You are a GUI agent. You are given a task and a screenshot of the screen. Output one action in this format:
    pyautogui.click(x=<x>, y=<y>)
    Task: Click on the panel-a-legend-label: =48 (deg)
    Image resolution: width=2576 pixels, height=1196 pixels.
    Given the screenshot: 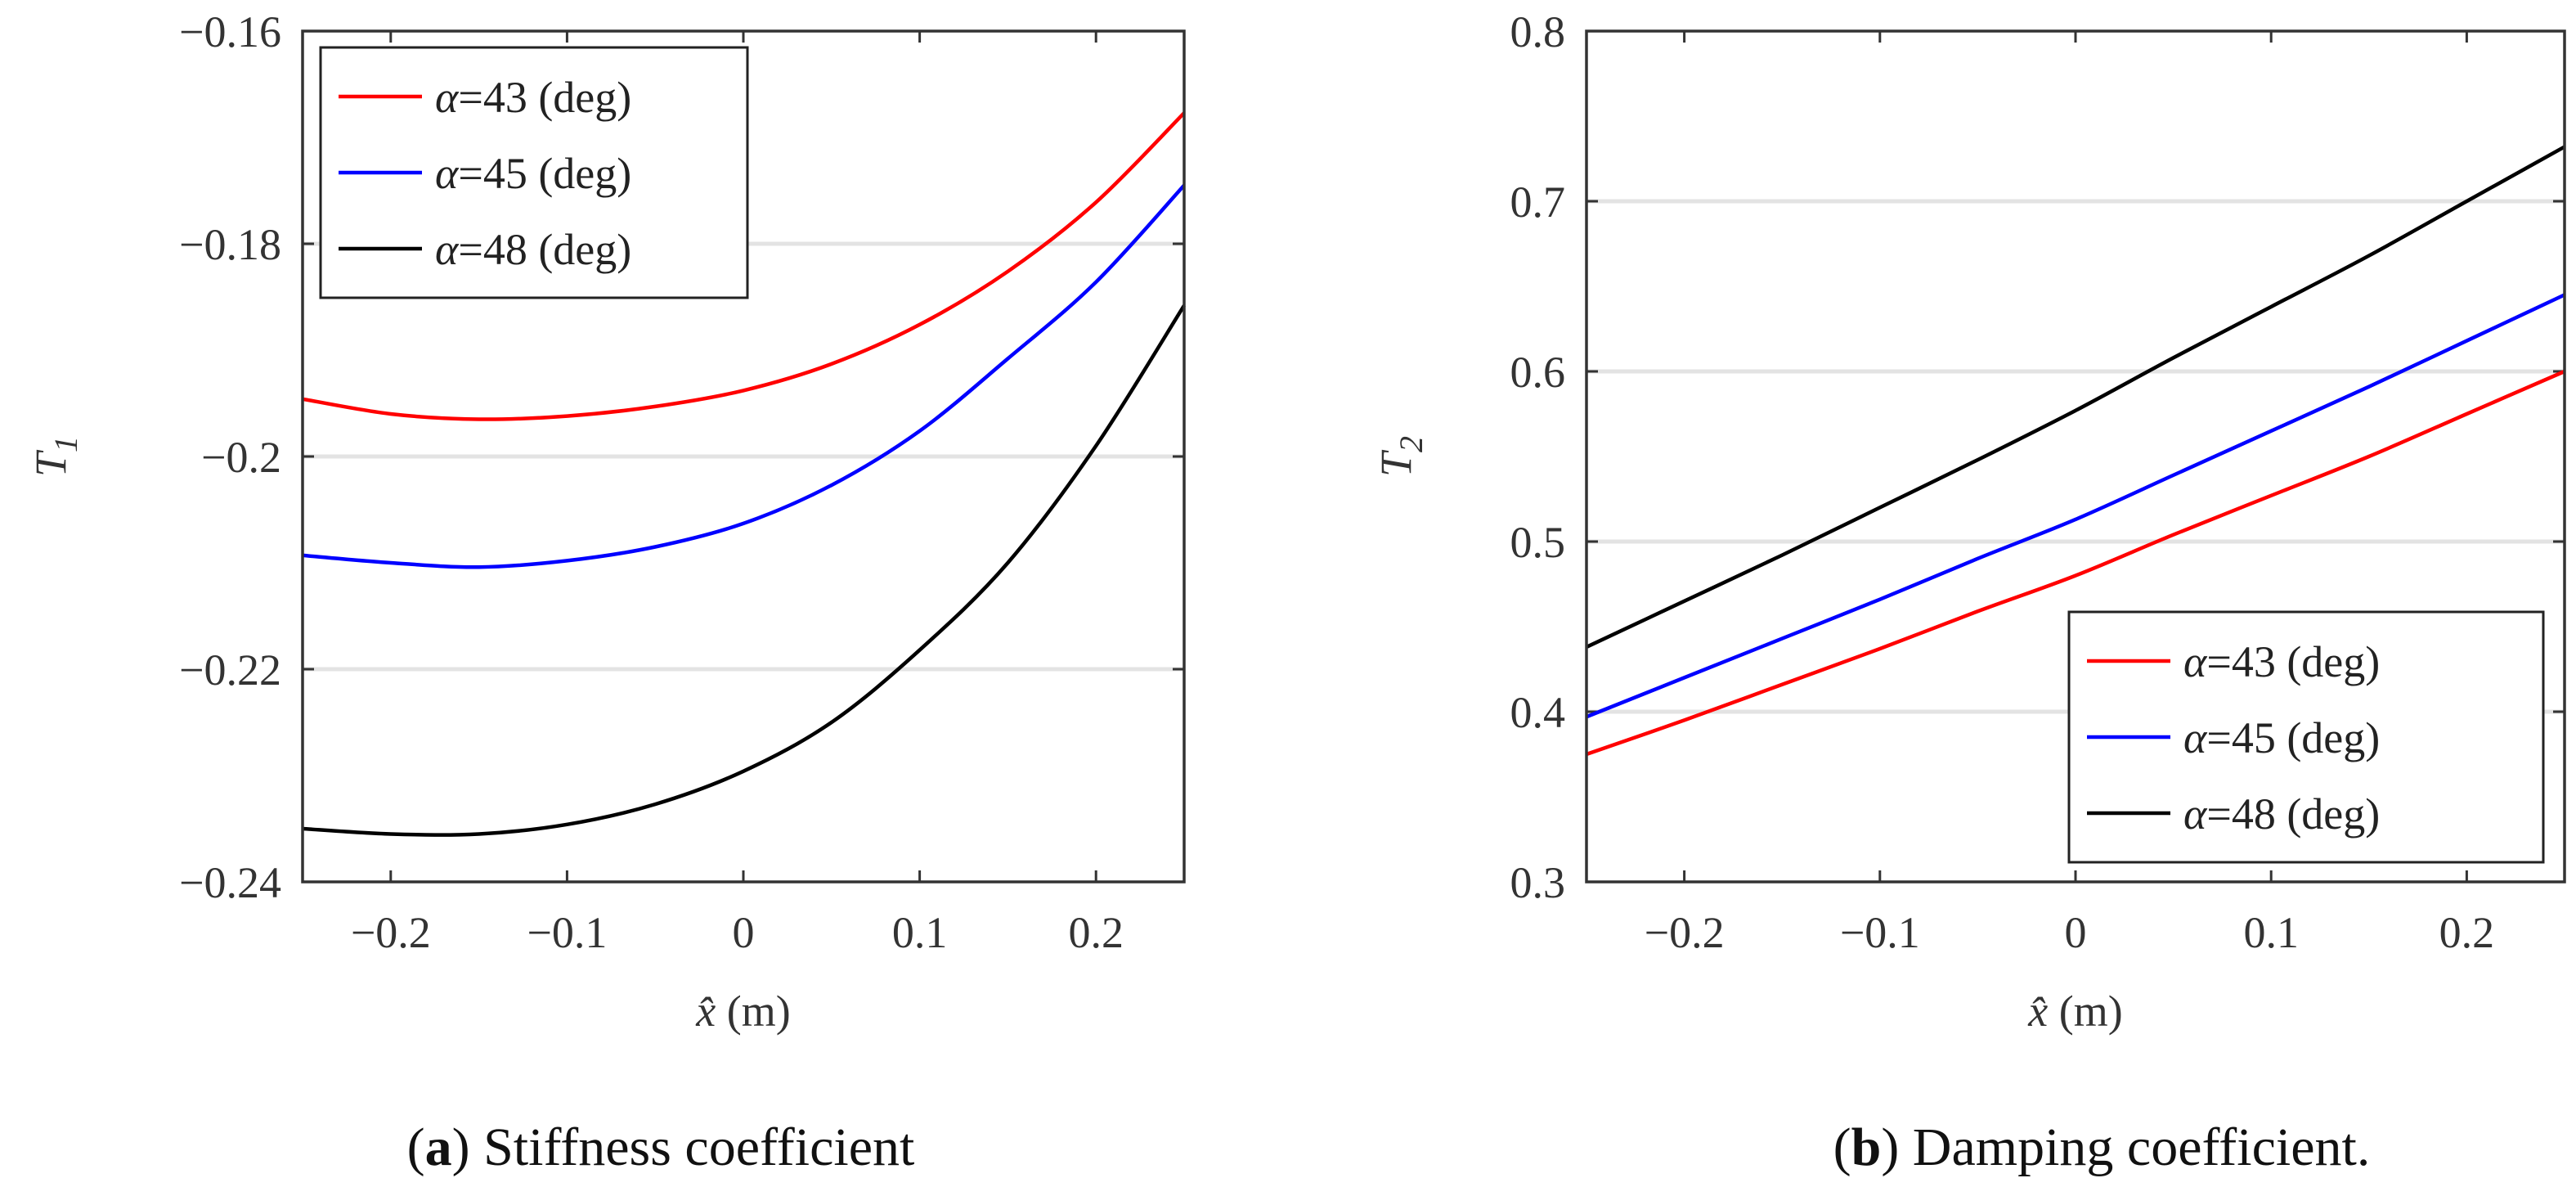 What is the action you would take?
    pyautogui.click(x=545, y=249)
    